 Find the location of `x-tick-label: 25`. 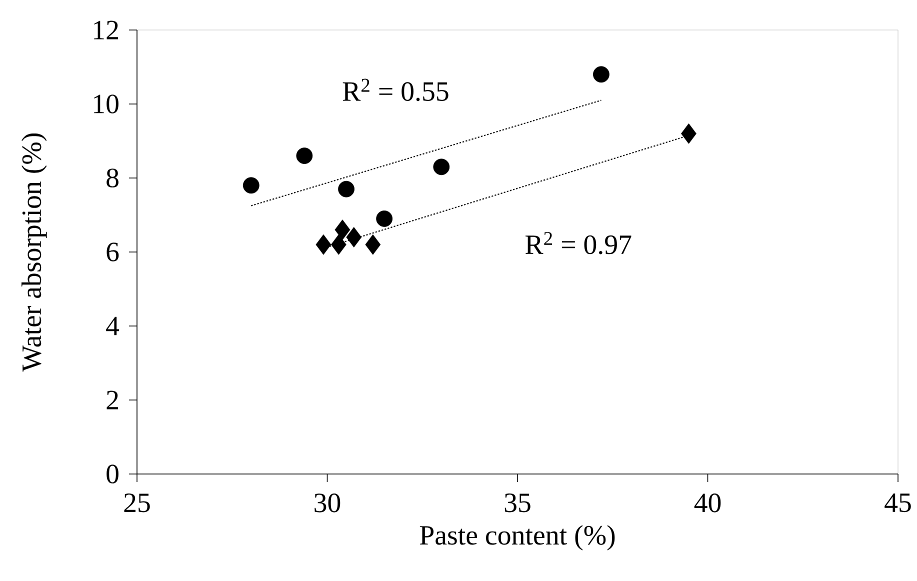

x-tick-label: 25 is located at coordinates (137, 503).